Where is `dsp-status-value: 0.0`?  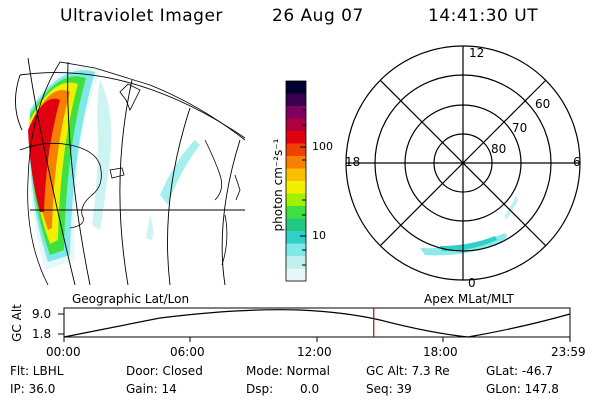 dsp-status-value: 0.0 is located at coordinates (310, 389).